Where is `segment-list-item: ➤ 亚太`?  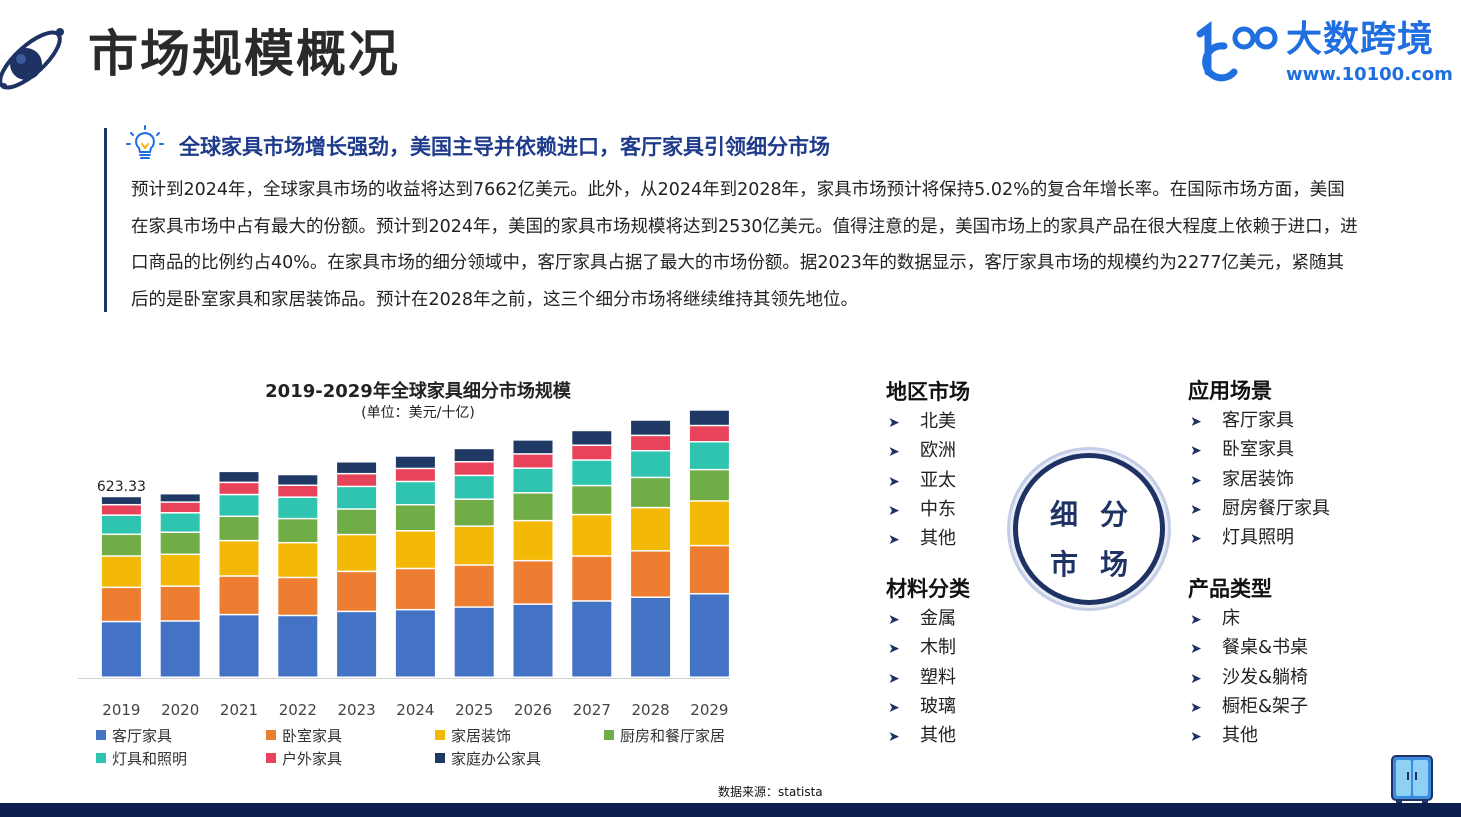
segment-list-item: ➤ 亚太 is located at coordinates (928, 481).